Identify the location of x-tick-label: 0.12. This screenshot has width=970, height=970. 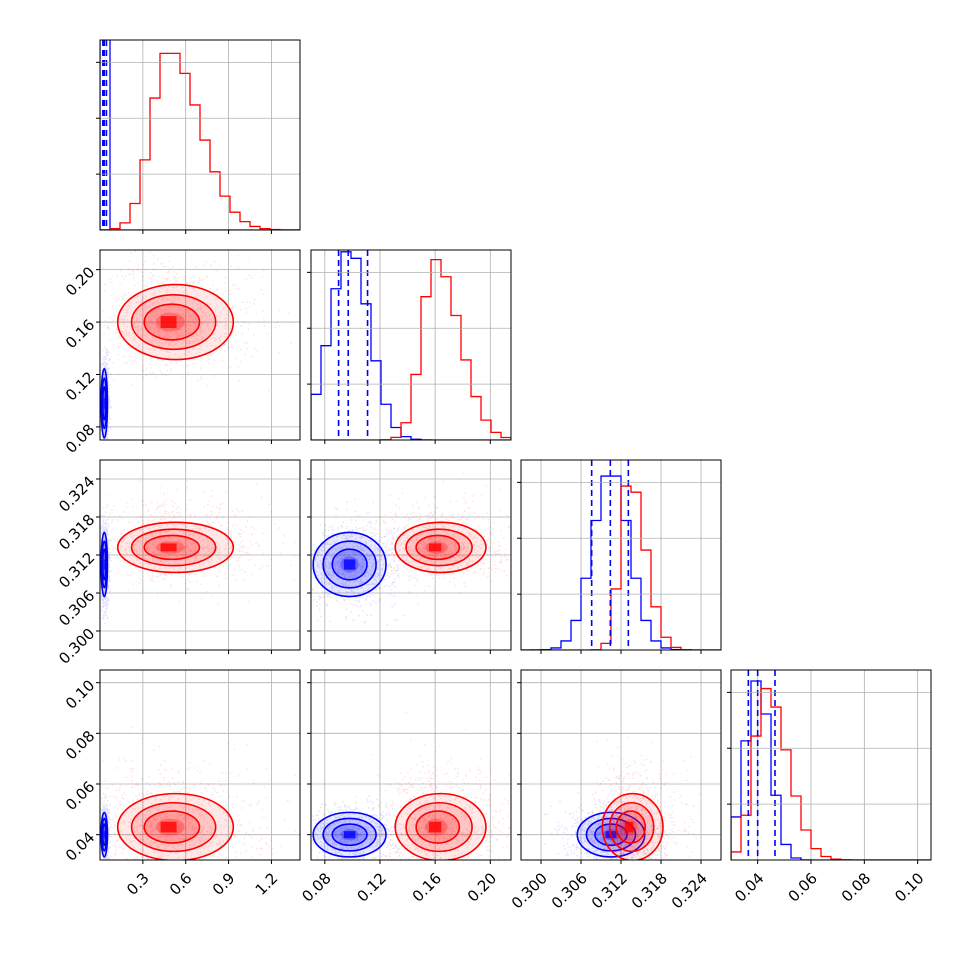
(372, 887).